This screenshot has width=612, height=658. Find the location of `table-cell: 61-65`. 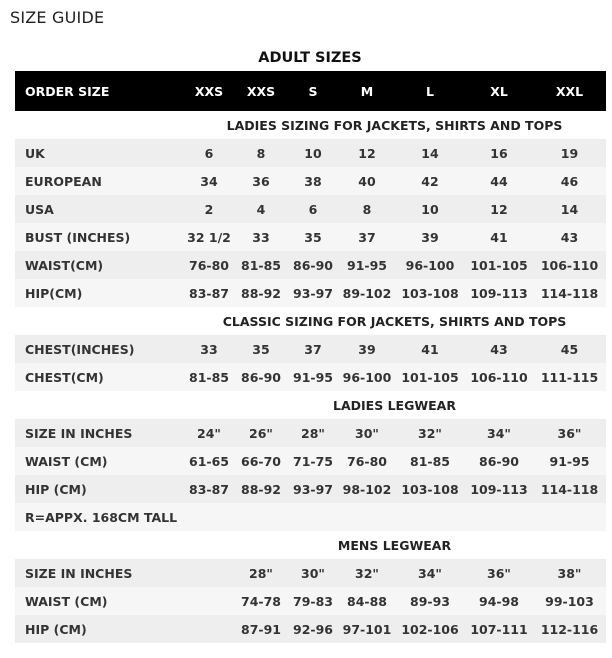

table-cell: 61-65 is located at coordinates (209, 461).